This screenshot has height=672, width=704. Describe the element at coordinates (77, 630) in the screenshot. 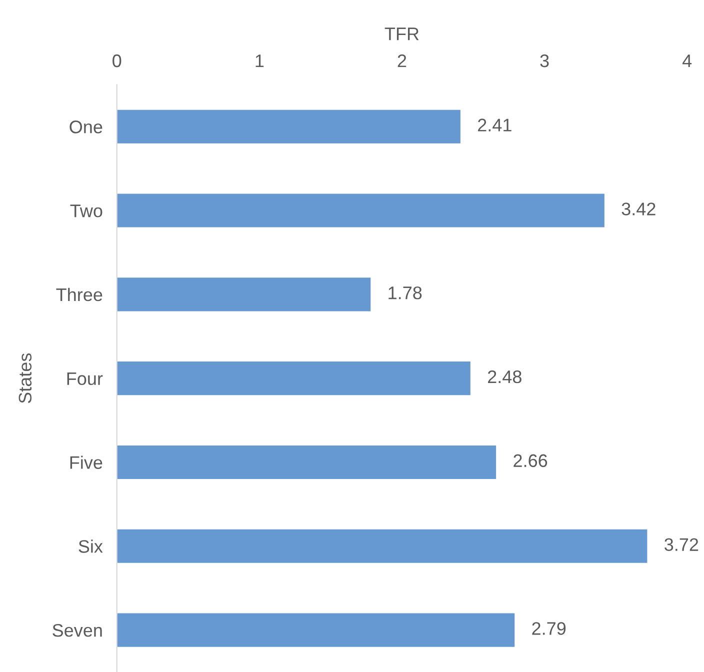

I see `y-tick-label: Seven` at that location.